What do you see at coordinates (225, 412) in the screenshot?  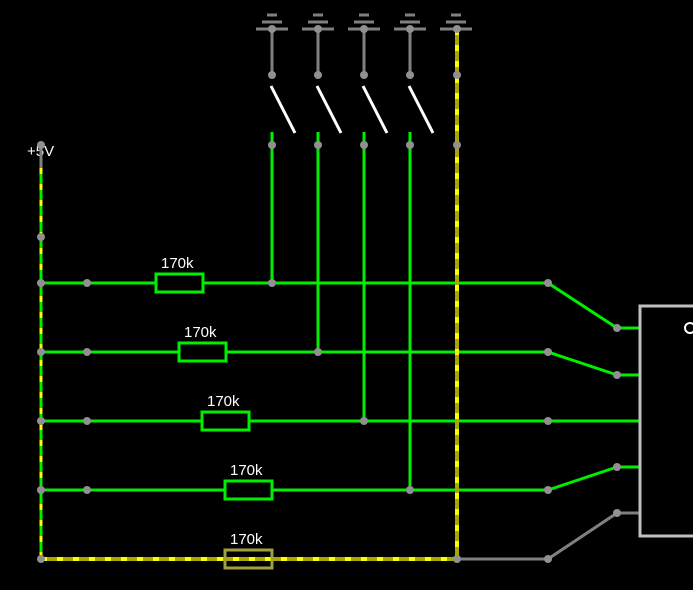 I see `resistor-3: 170k` at bounding box center [225, 412].